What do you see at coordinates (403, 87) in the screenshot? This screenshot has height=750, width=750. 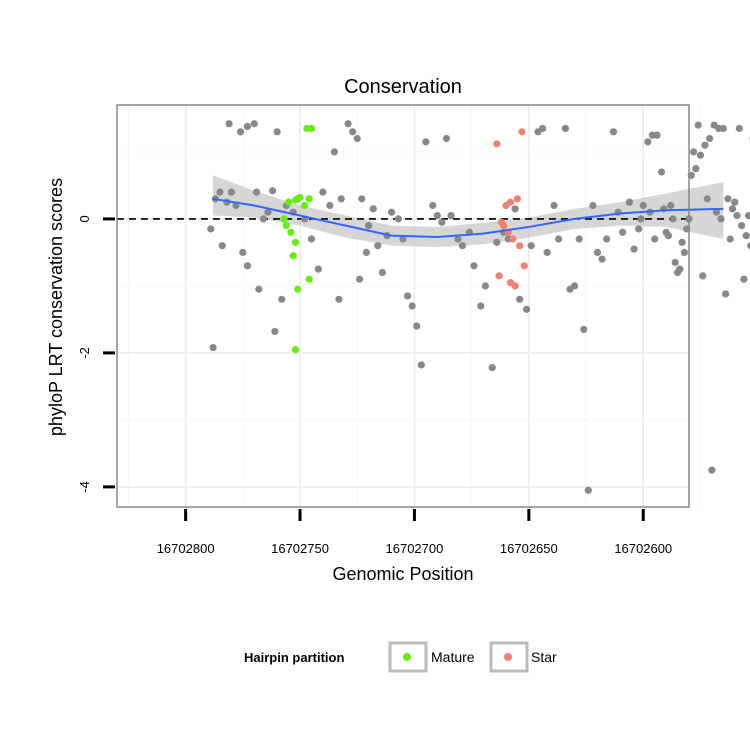 I see `chart-title: Conservation` at bounding box center [403, 87].